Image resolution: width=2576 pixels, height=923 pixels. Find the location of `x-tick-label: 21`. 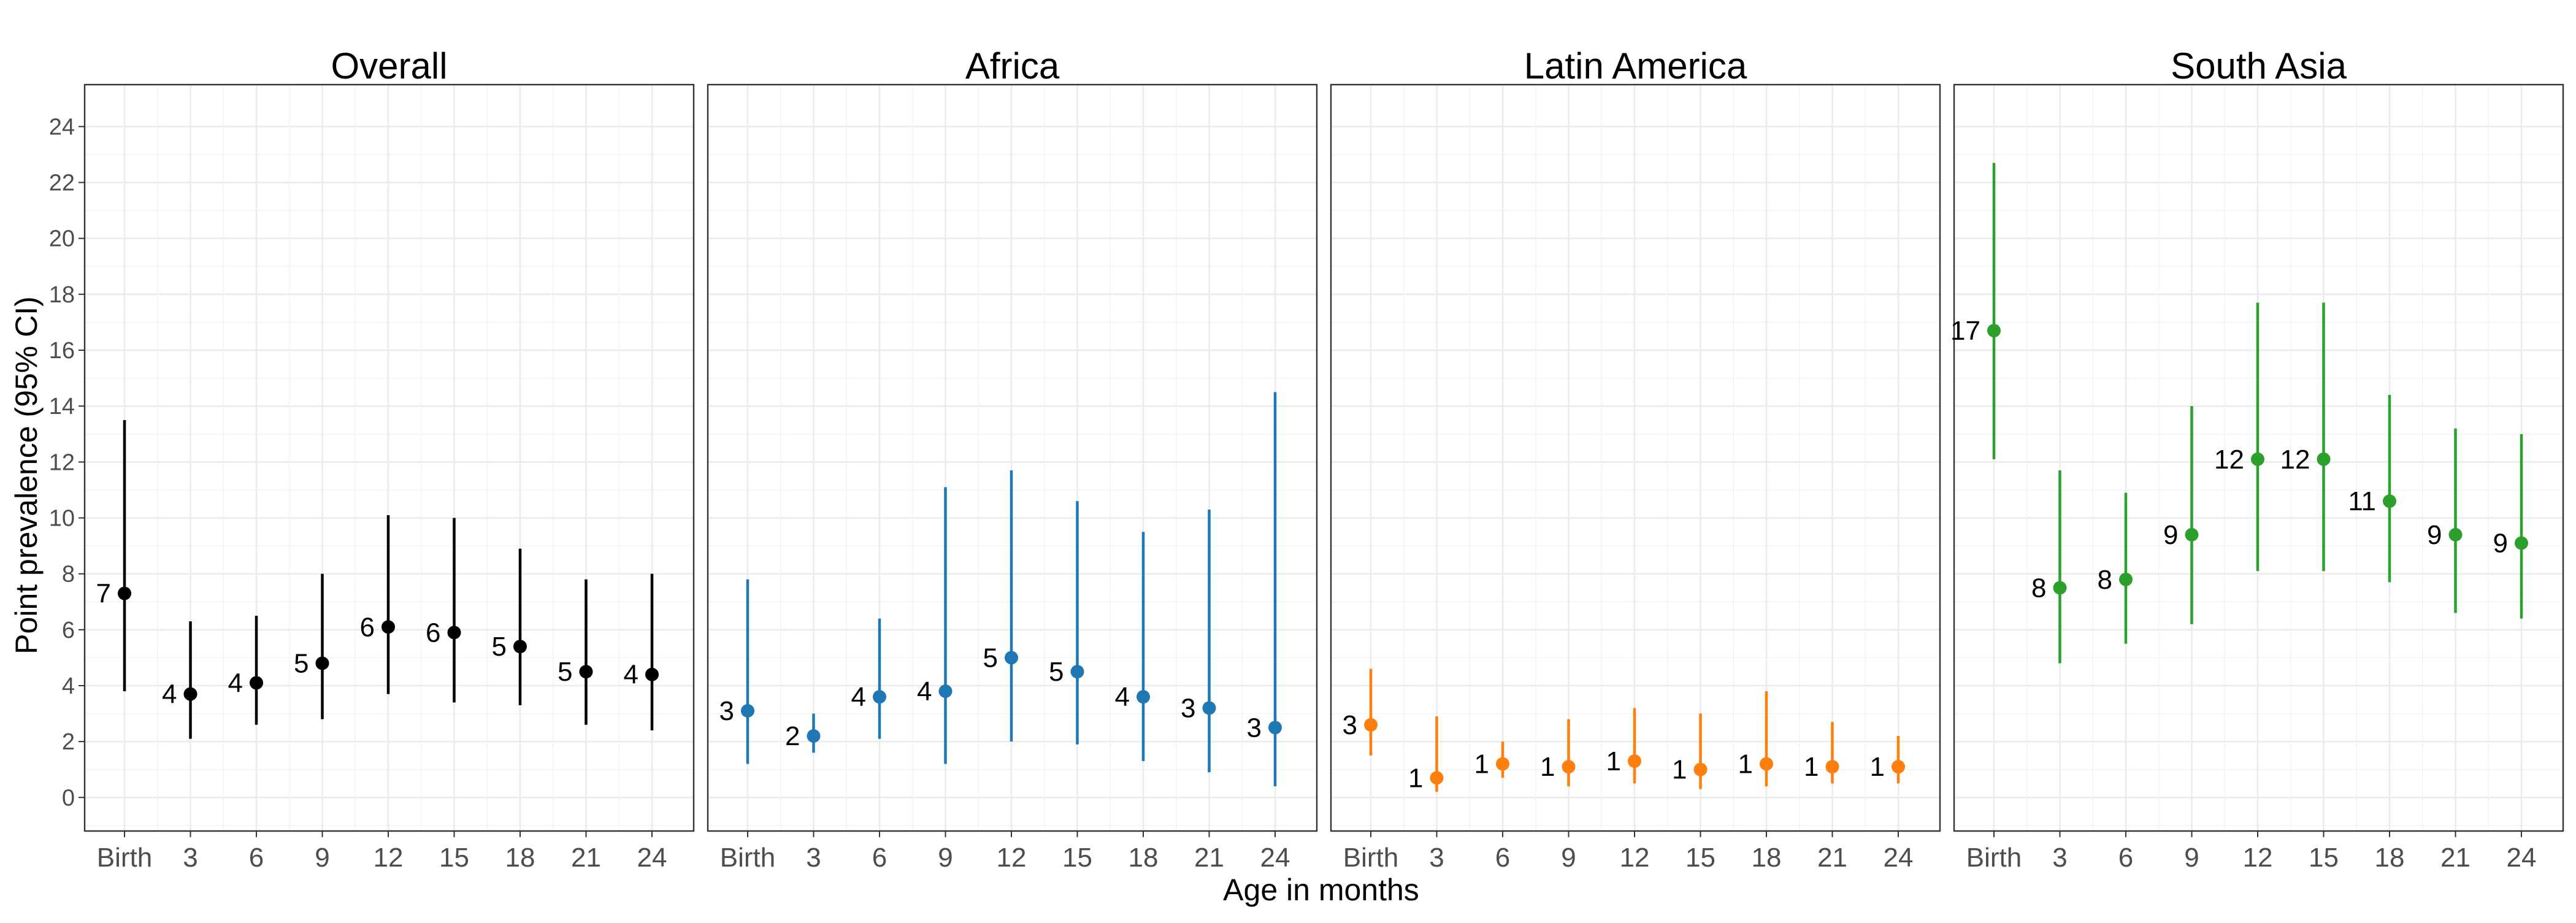

x-tick-label: 21 is located at coordinates (1209, 858).